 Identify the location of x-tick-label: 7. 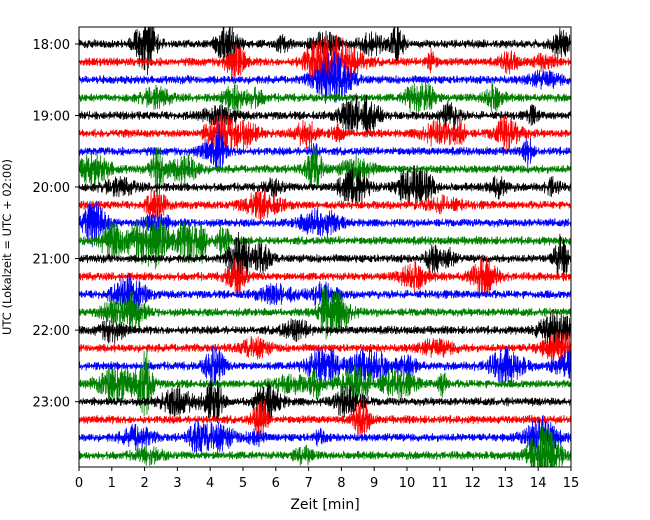
(308, 483).